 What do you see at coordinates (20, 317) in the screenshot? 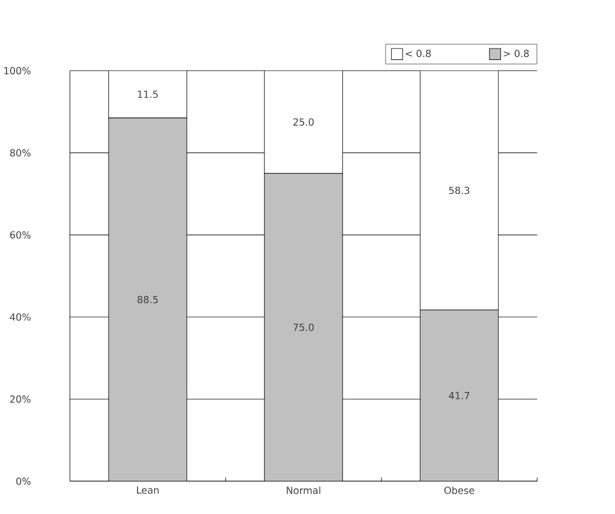
I see `y-tick-label: 40%` at bounding box center [20, 317].